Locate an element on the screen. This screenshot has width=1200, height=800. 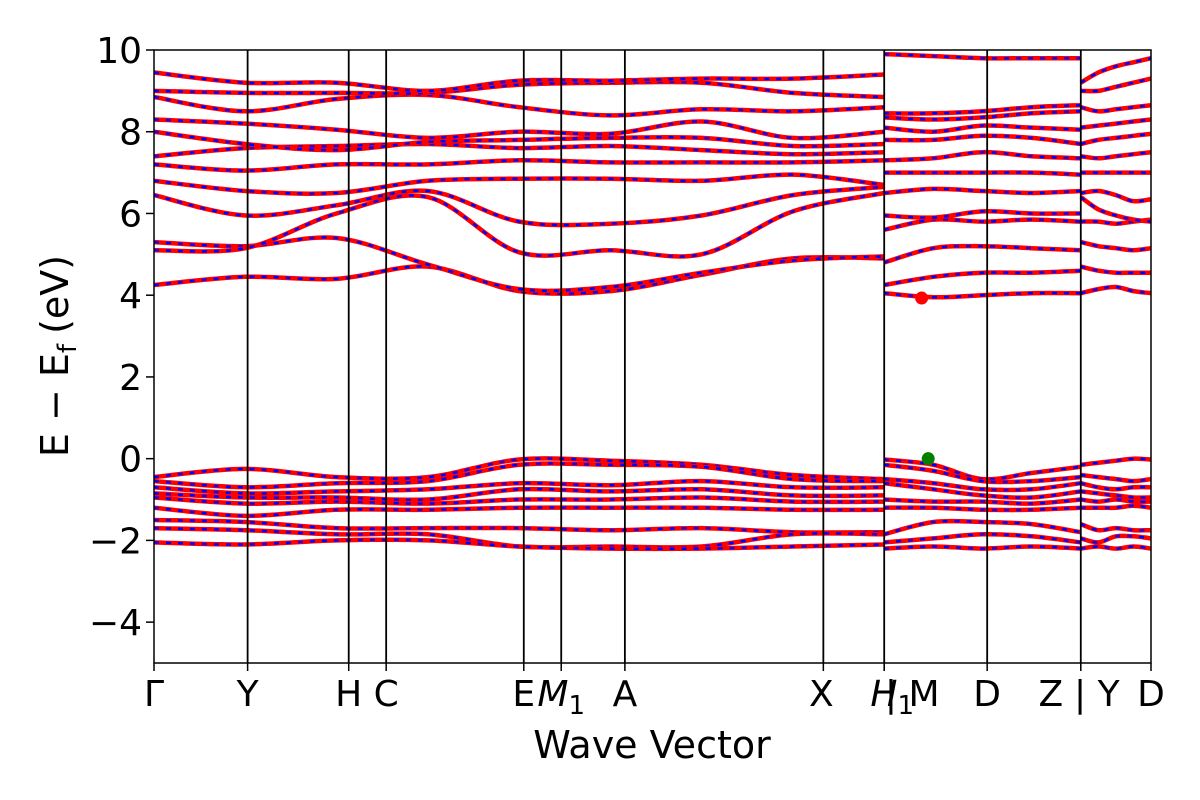
x-tick-label: H1 is located at coordinates (892, 697).